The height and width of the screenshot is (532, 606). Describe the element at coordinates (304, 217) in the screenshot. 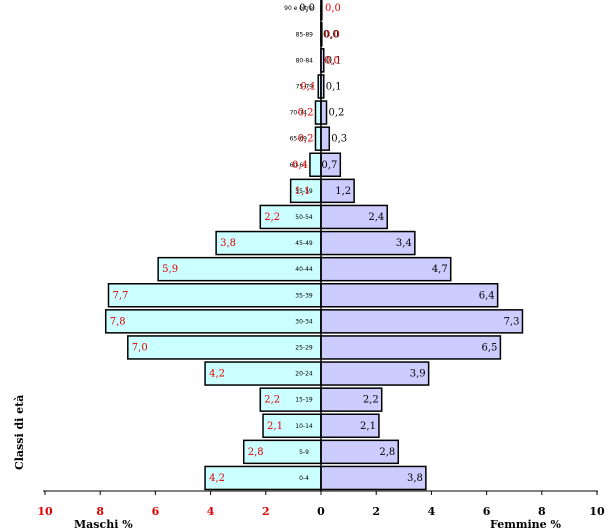

I see `age-class-label: 50-54` at that location.